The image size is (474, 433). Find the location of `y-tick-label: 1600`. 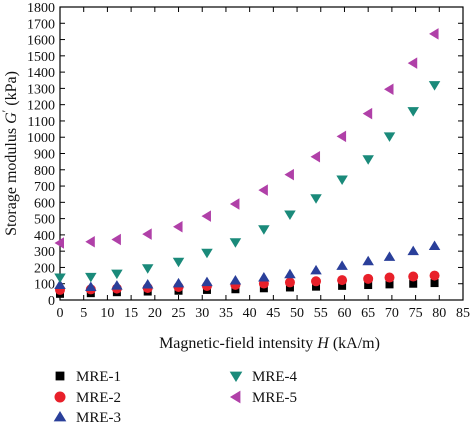

y-tick-label: 1600 is located at coordinates (41, 41).